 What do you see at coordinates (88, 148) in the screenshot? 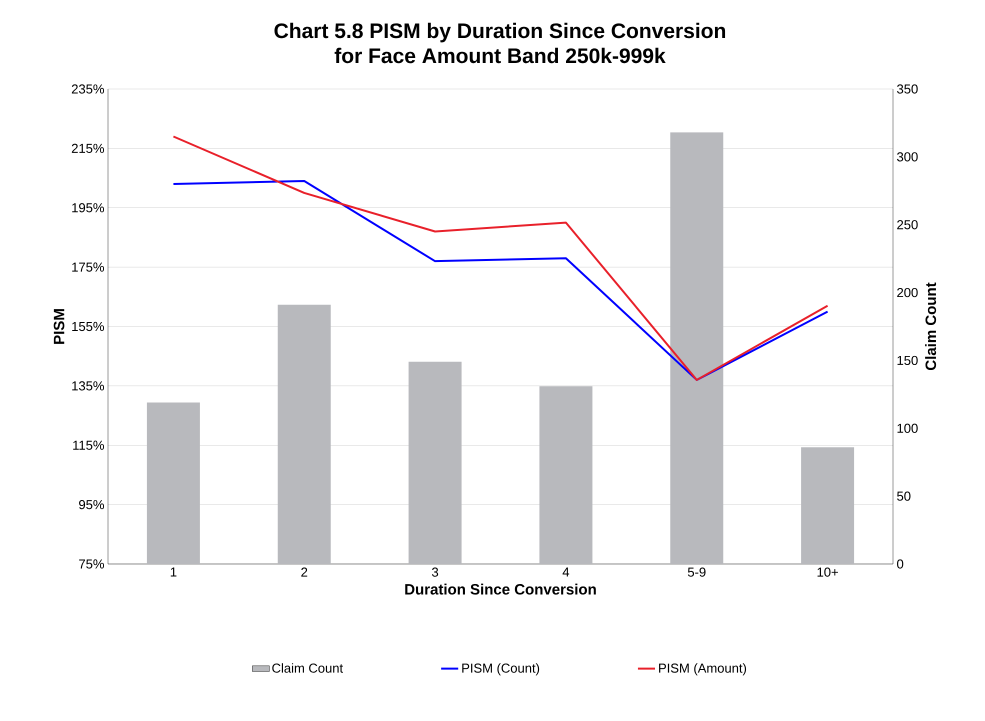
I see `y-tick-label: 215%` at bounding box center [88, 148].